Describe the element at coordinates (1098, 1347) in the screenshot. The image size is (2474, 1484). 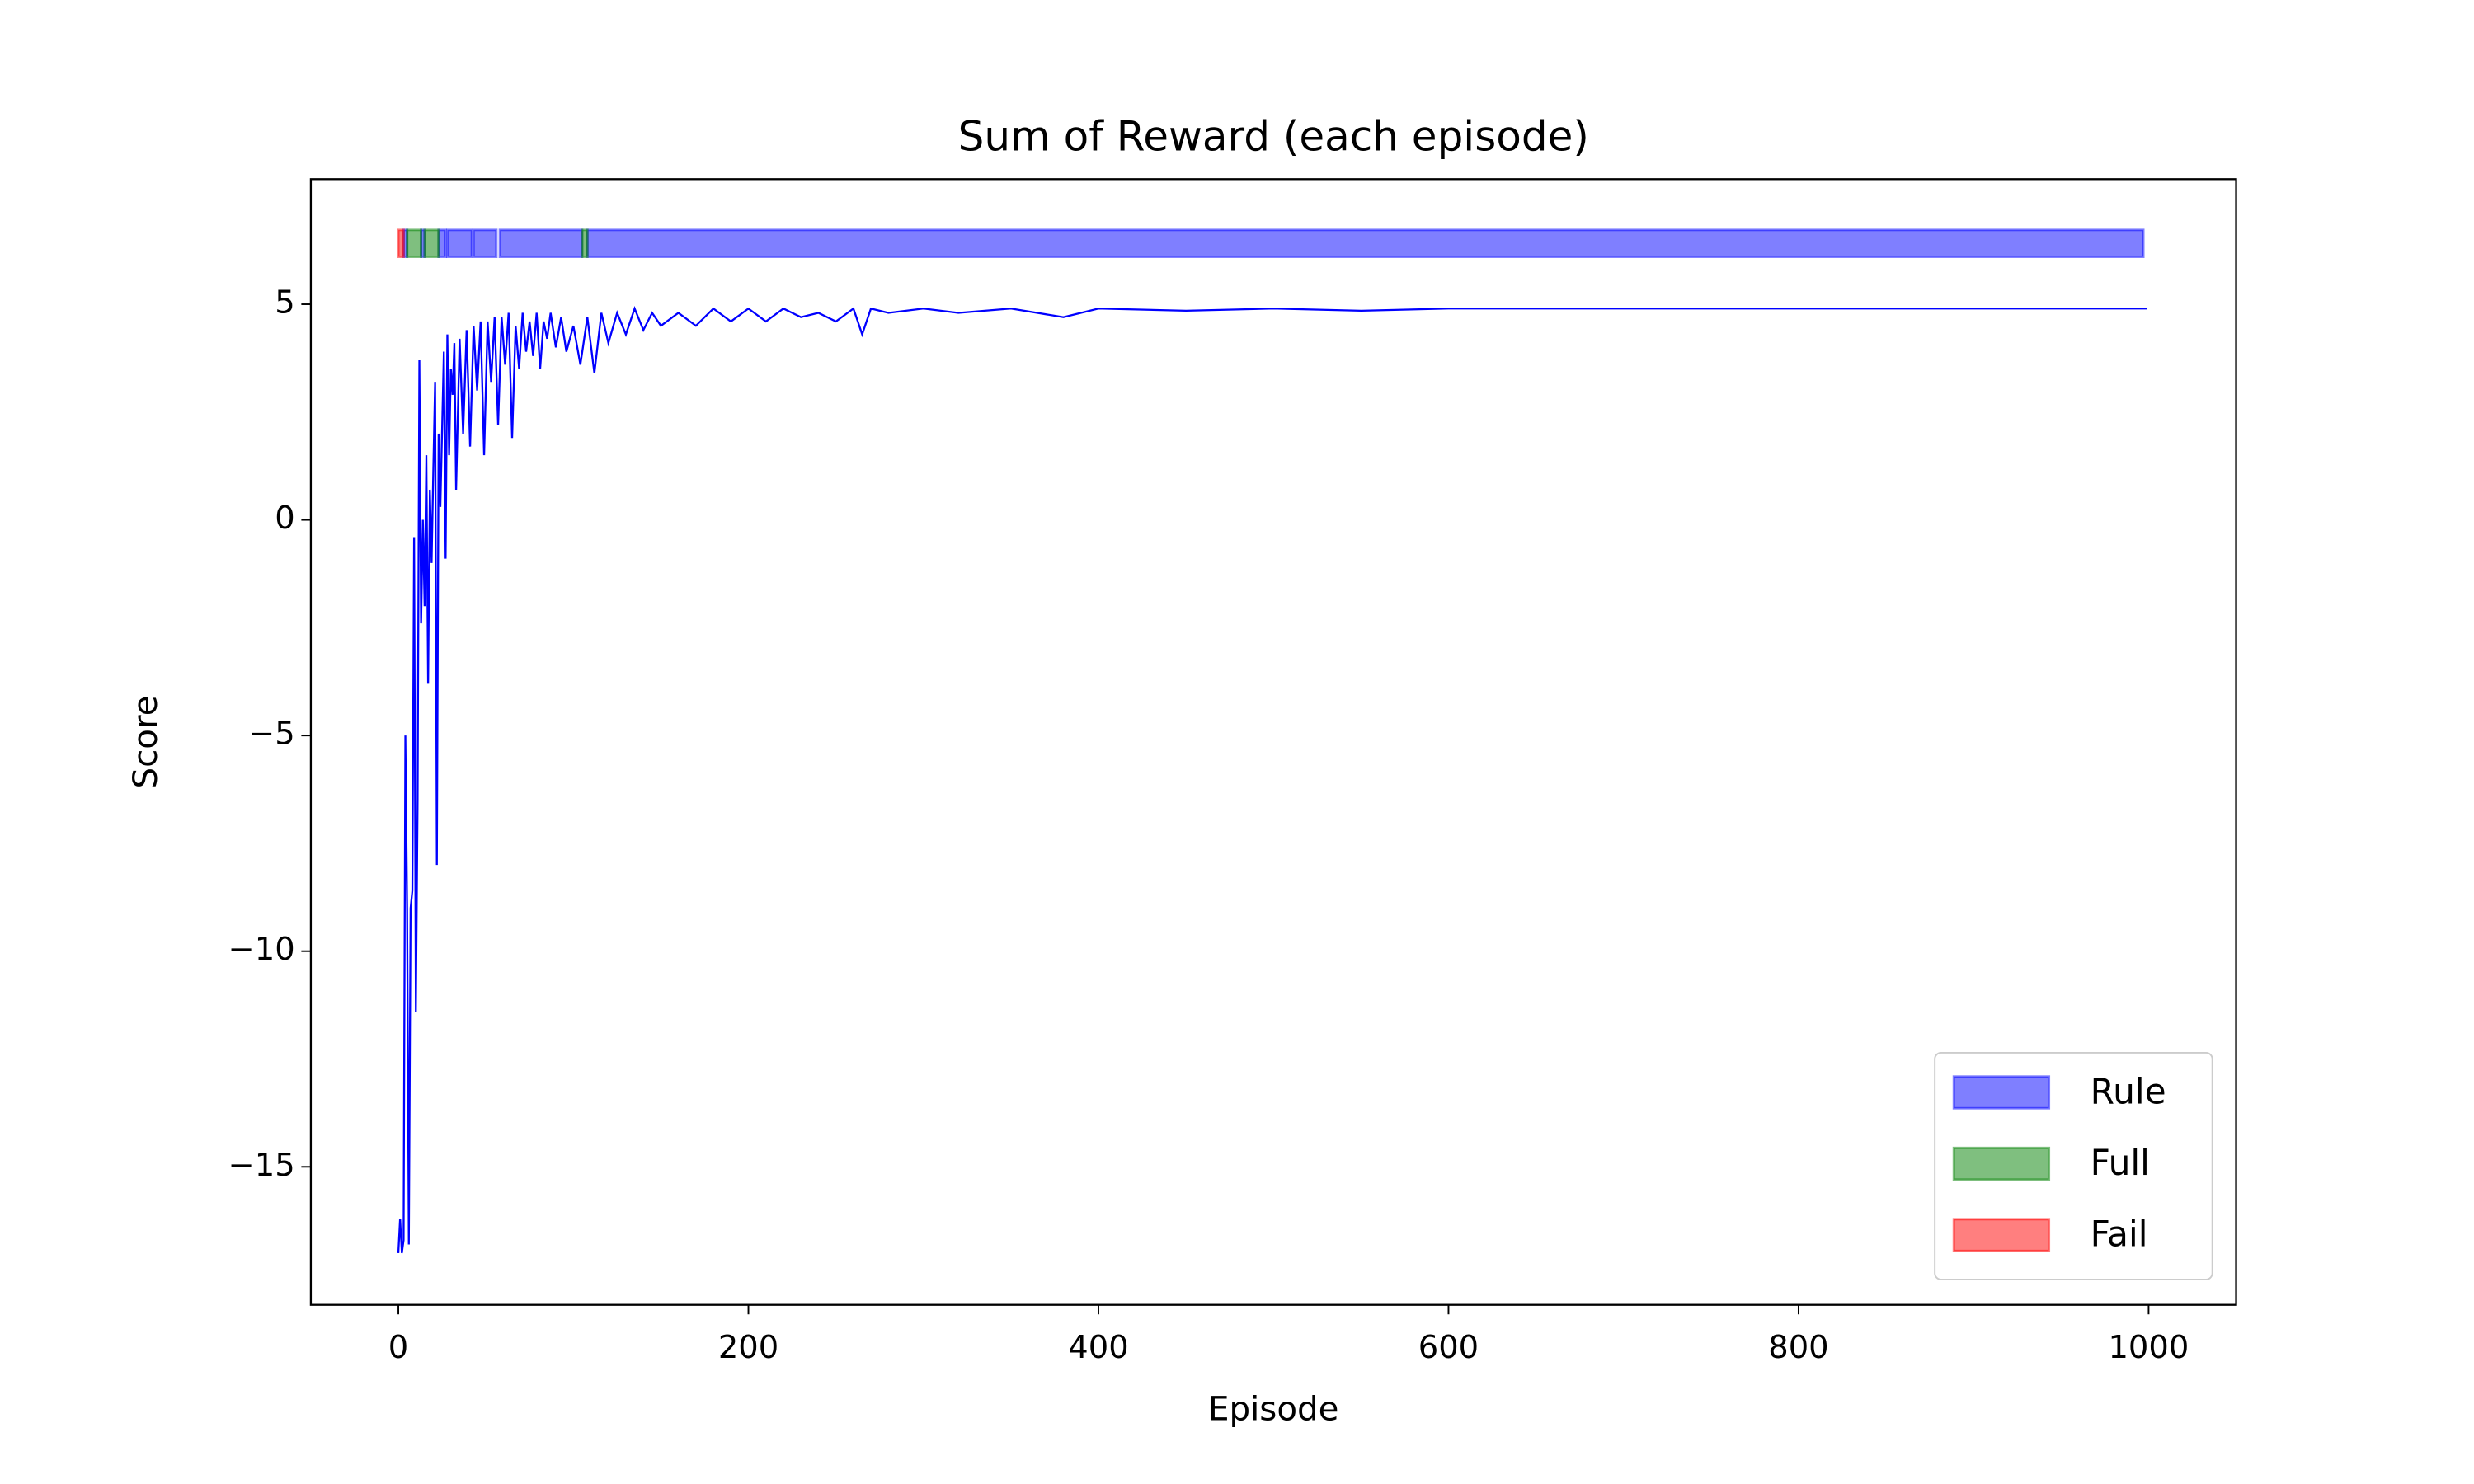
I see `x-tick-label: 400` at that location.